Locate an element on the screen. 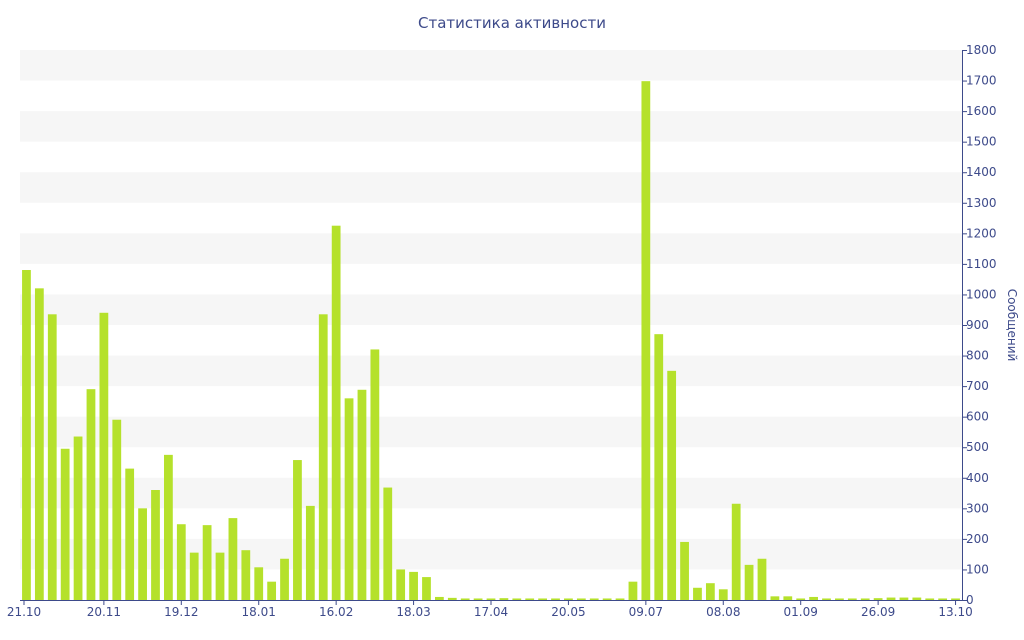 The width and height of the screenshot is (1024, 640). y-tick-label: 1600 is located at coordinates (981, 111).